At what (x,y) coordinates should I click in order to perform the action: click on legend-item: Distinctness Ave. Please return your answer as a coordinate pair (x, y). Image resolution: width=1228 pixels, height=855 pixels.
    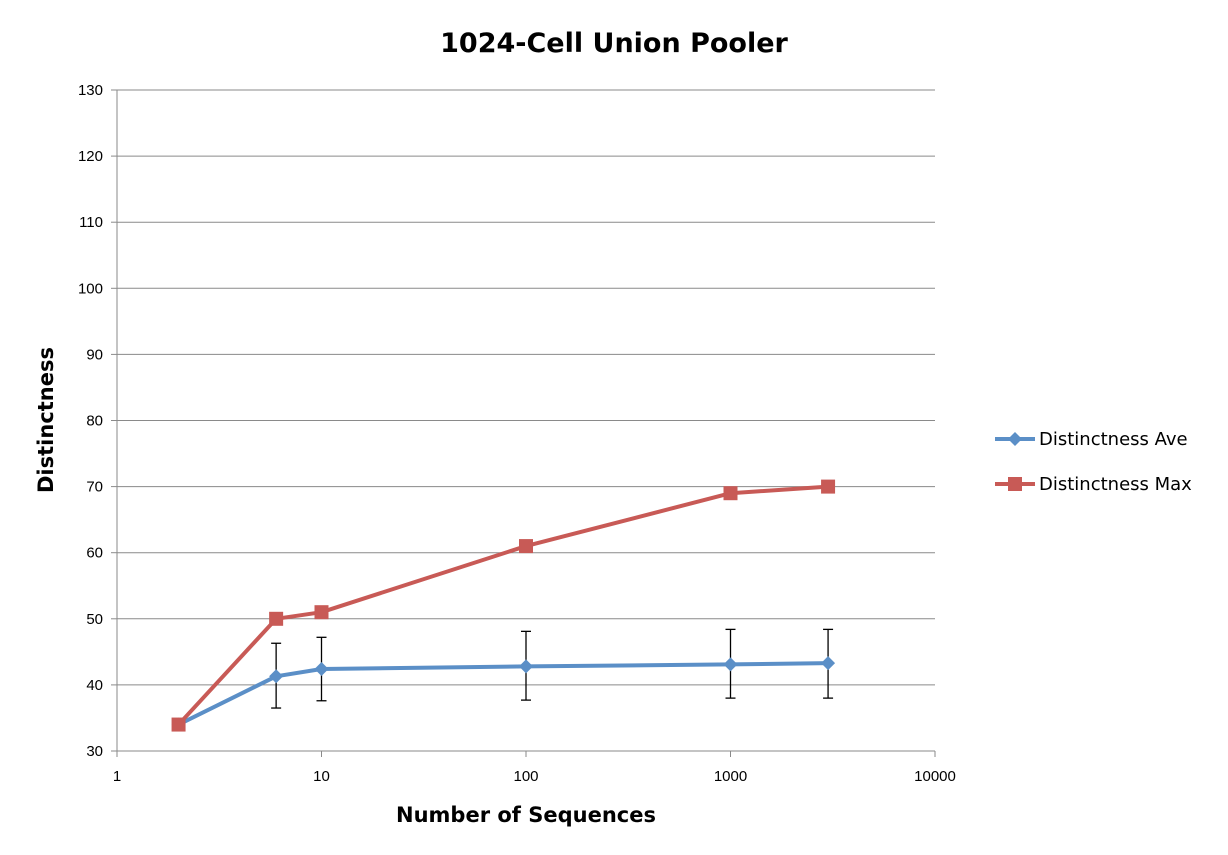
    Looking at the image, I should click on (1091, 439).